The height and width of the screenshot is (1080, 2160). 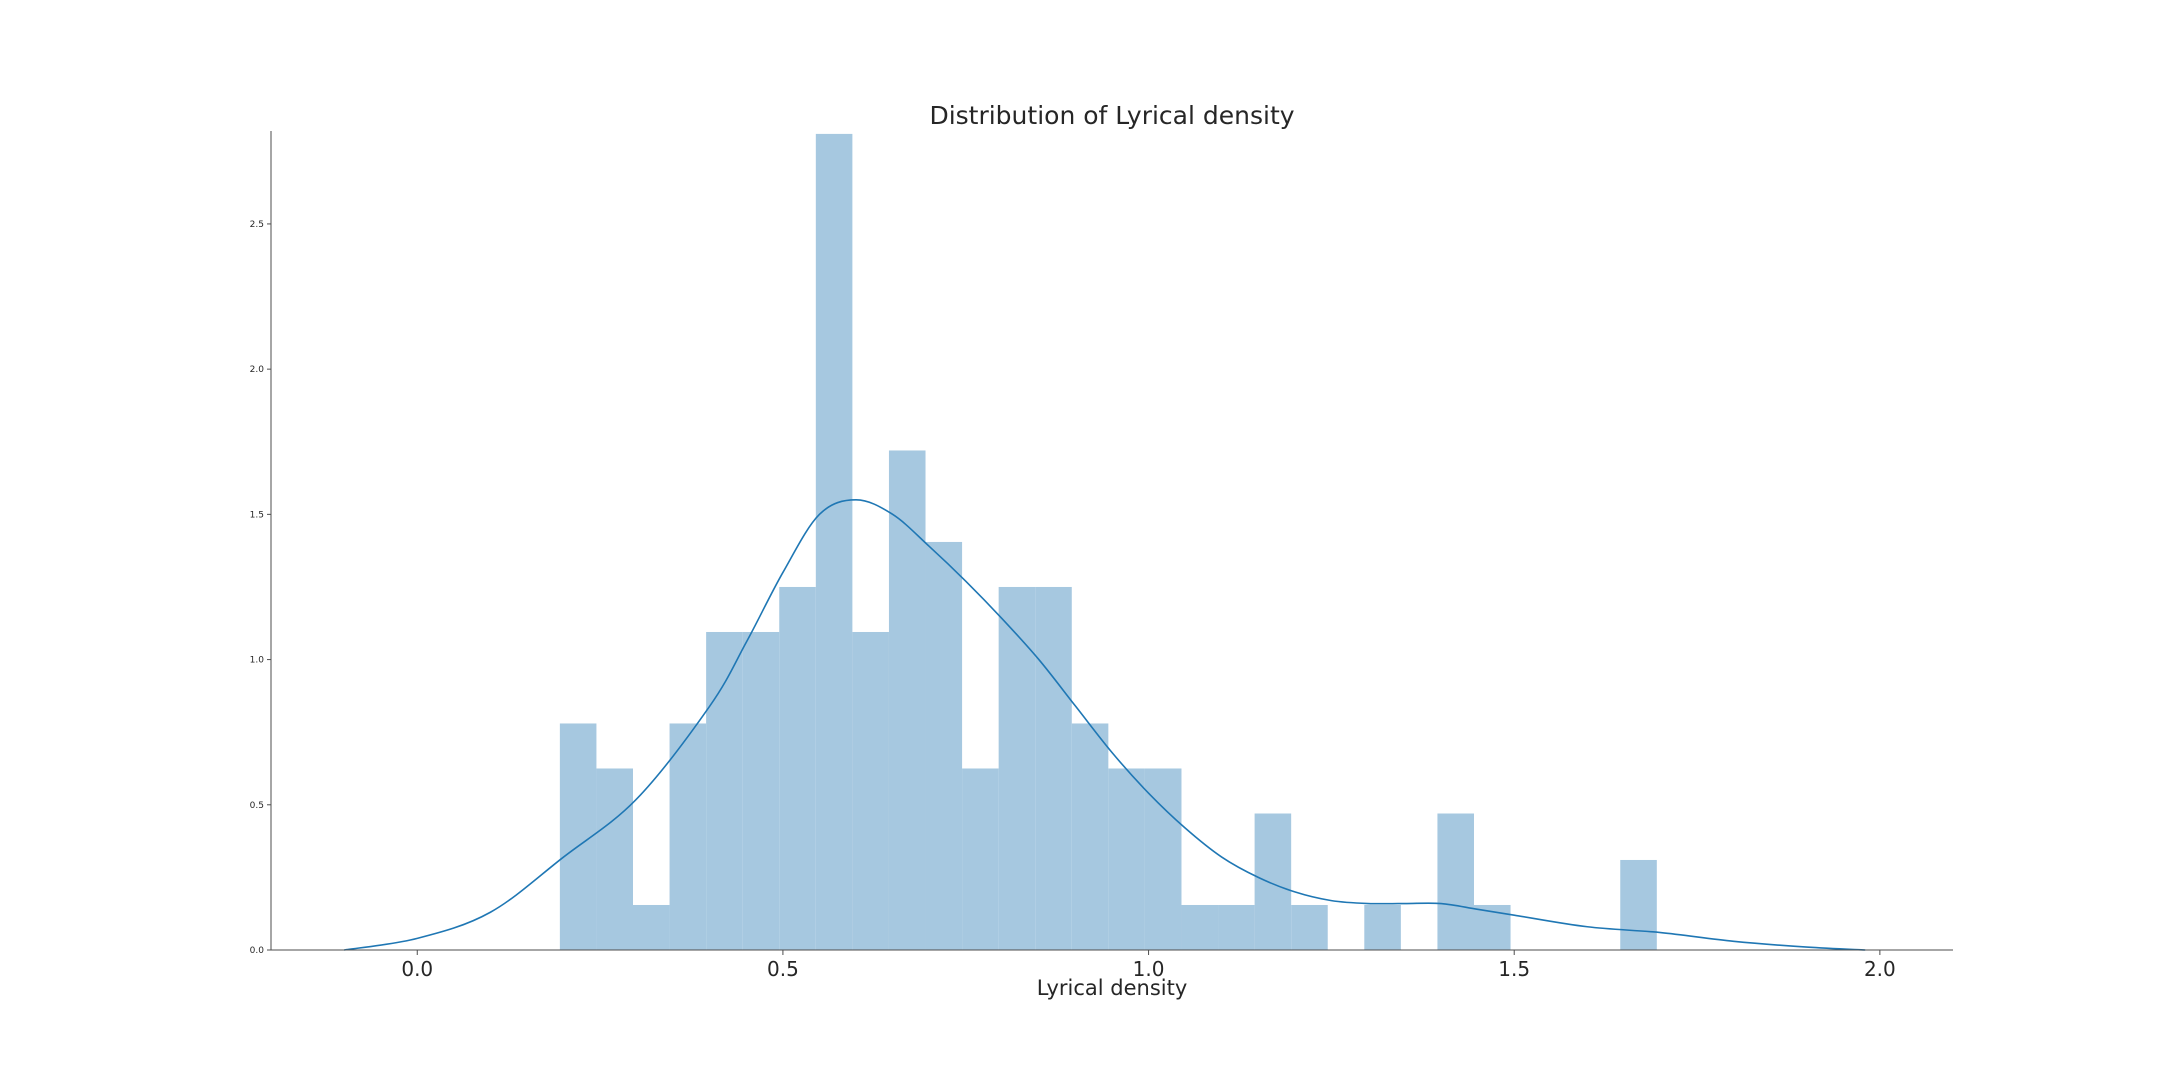 What do you see at coordinates (260, 588) in the screenshot?
I see `y-axis-ticks: 0.0 0.5 1.0 1.5 2.0 2.5` at bounding box center [260, 588].